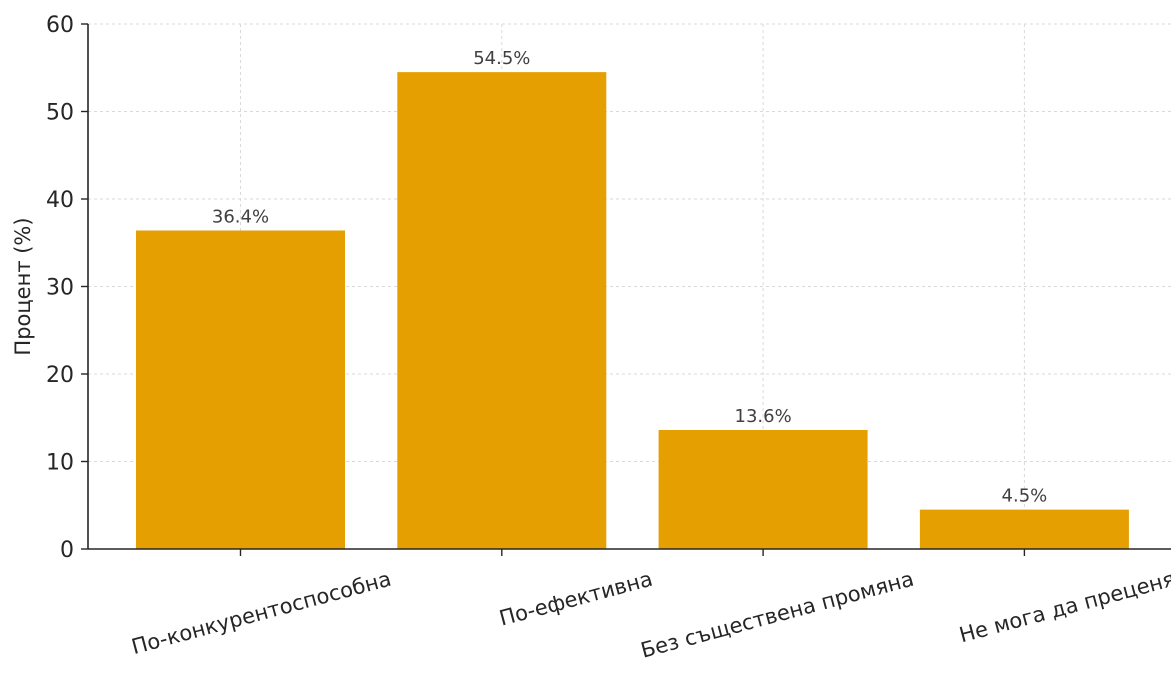  I want to click on x-category-label: Не мога да преценя, so click(1064, 607).